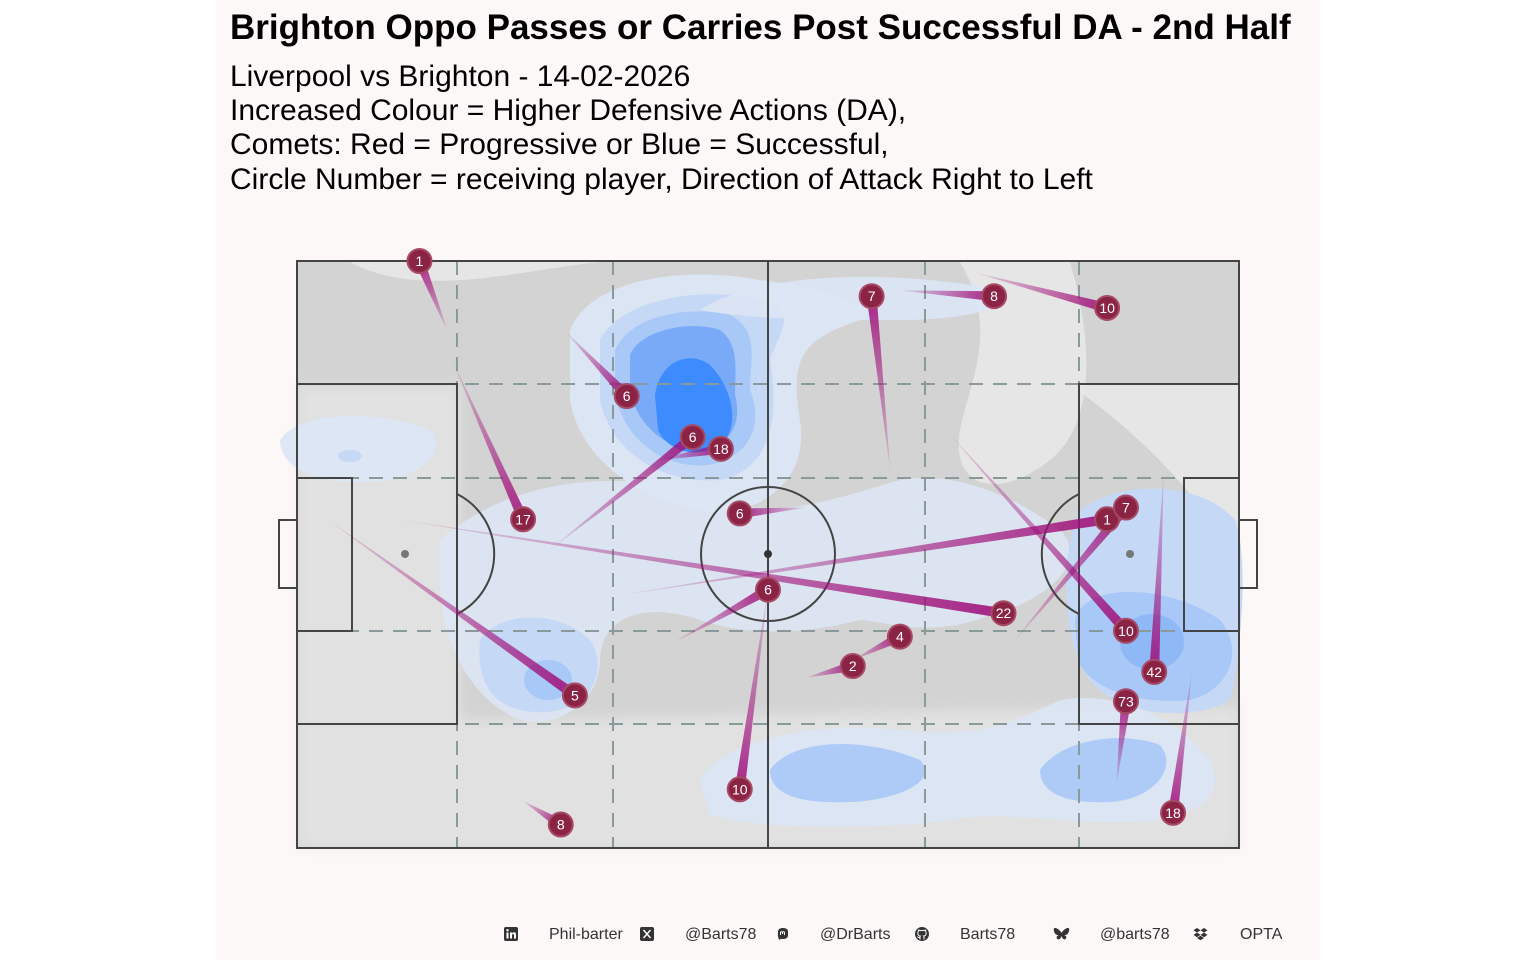  I want to click on receiver-marker: 5, so click(574, 695).